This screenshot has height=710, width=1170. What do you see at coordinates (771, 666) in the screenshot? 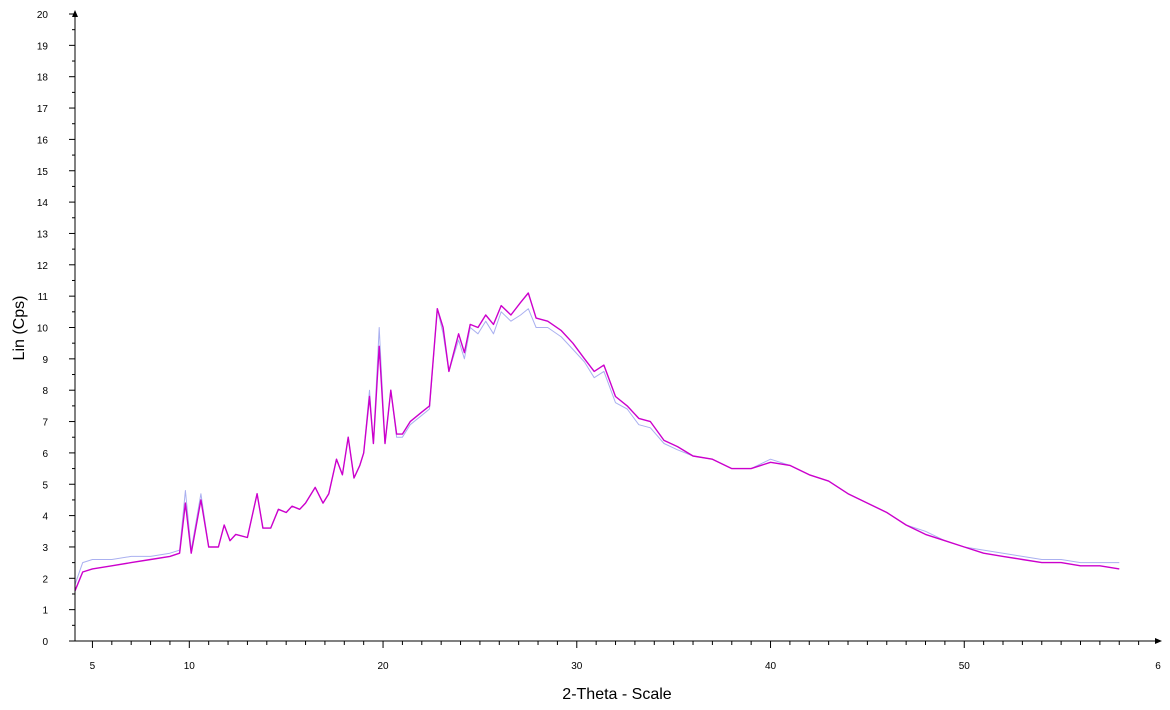
I see `x-tick-label: 40` at bounding box center [771, 666].